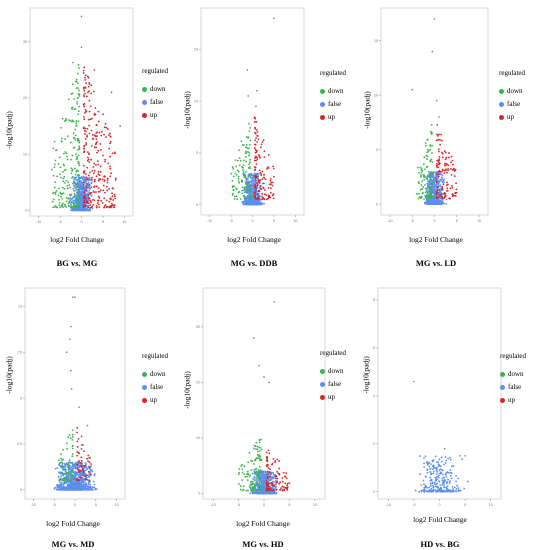 This screenshot has width=536, height=550. I want to click on legend-label-up: up, so click(153, 115).